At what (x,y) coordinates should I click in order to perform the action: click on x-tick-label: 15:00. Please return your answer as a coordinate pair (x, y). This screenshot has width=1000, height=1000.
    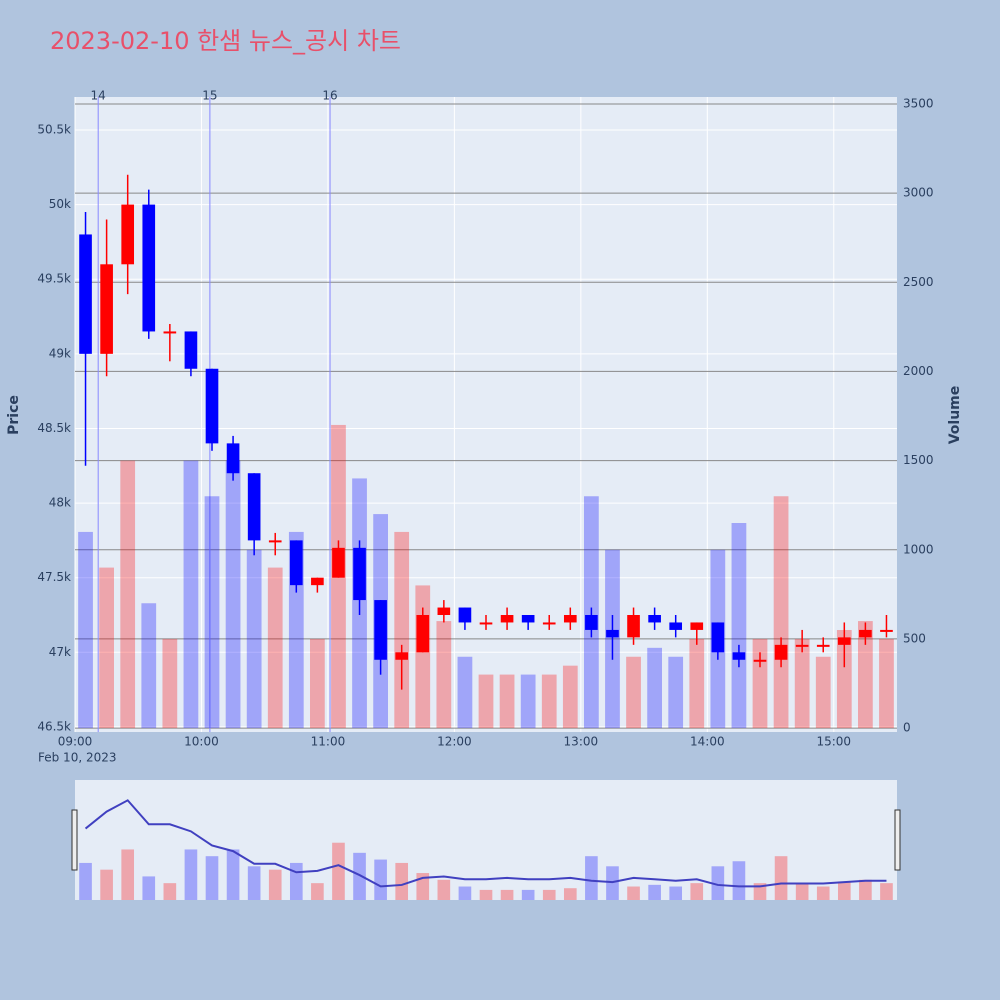
    Looking at the image, I should click on (833, 742).